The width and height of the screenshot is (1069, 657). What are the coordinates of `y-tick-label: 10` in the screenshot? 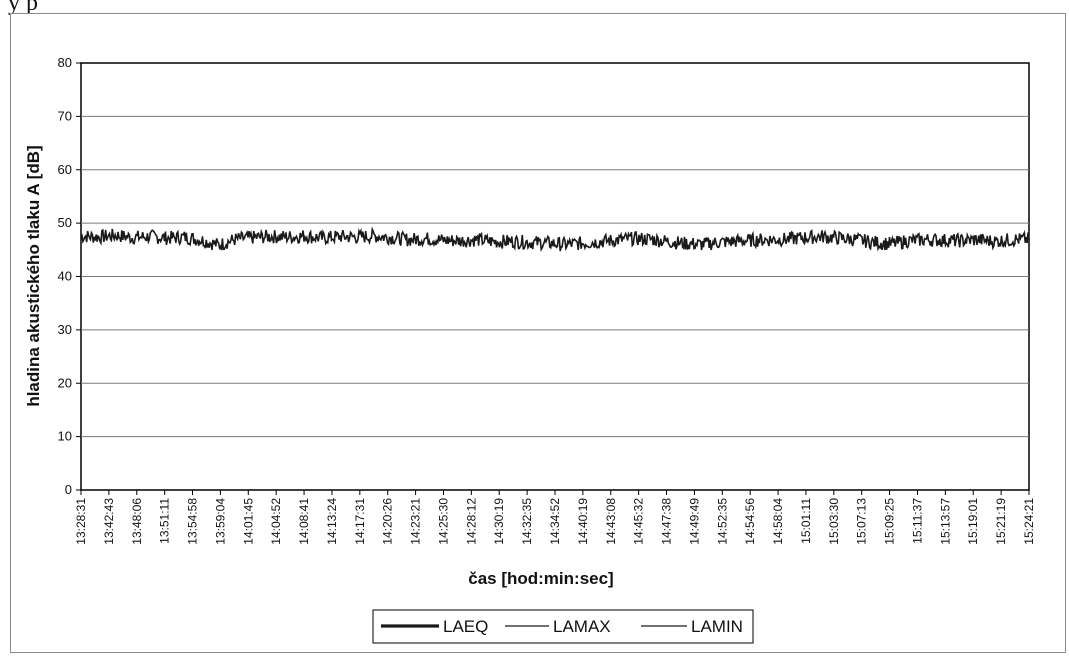 It's located at (65, 436).